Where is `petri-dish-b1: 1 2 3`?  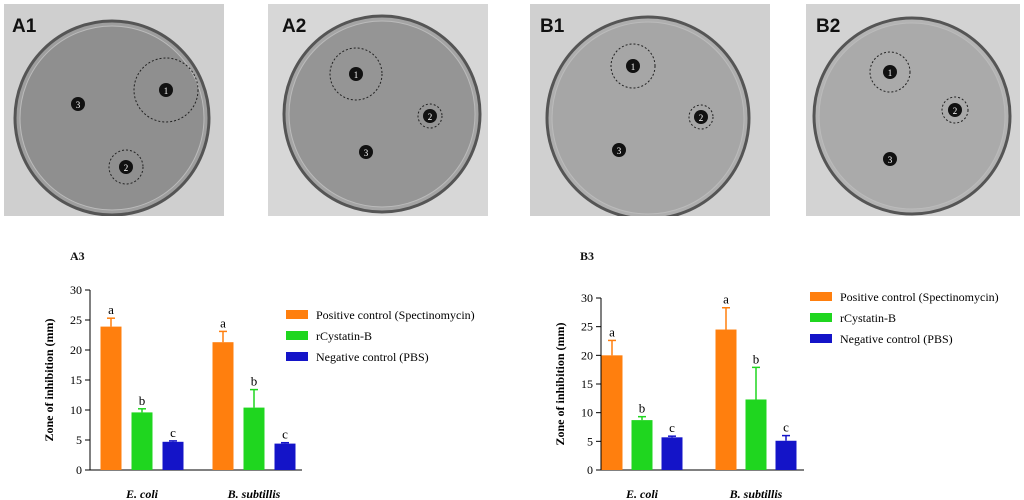 petri-dish-b1: 1 2 3 is located at coordinates (648, 115).